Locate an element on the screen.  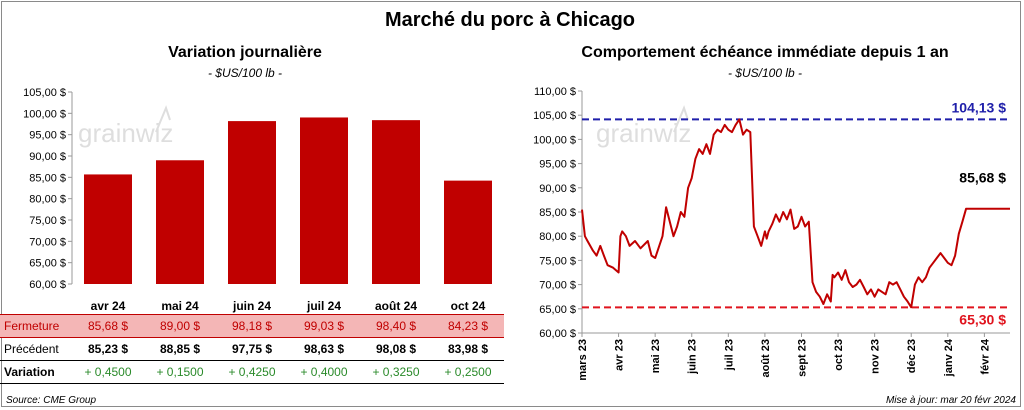
bar-y-tick-label: 70,00 $ is located at coordinates (47, 242).